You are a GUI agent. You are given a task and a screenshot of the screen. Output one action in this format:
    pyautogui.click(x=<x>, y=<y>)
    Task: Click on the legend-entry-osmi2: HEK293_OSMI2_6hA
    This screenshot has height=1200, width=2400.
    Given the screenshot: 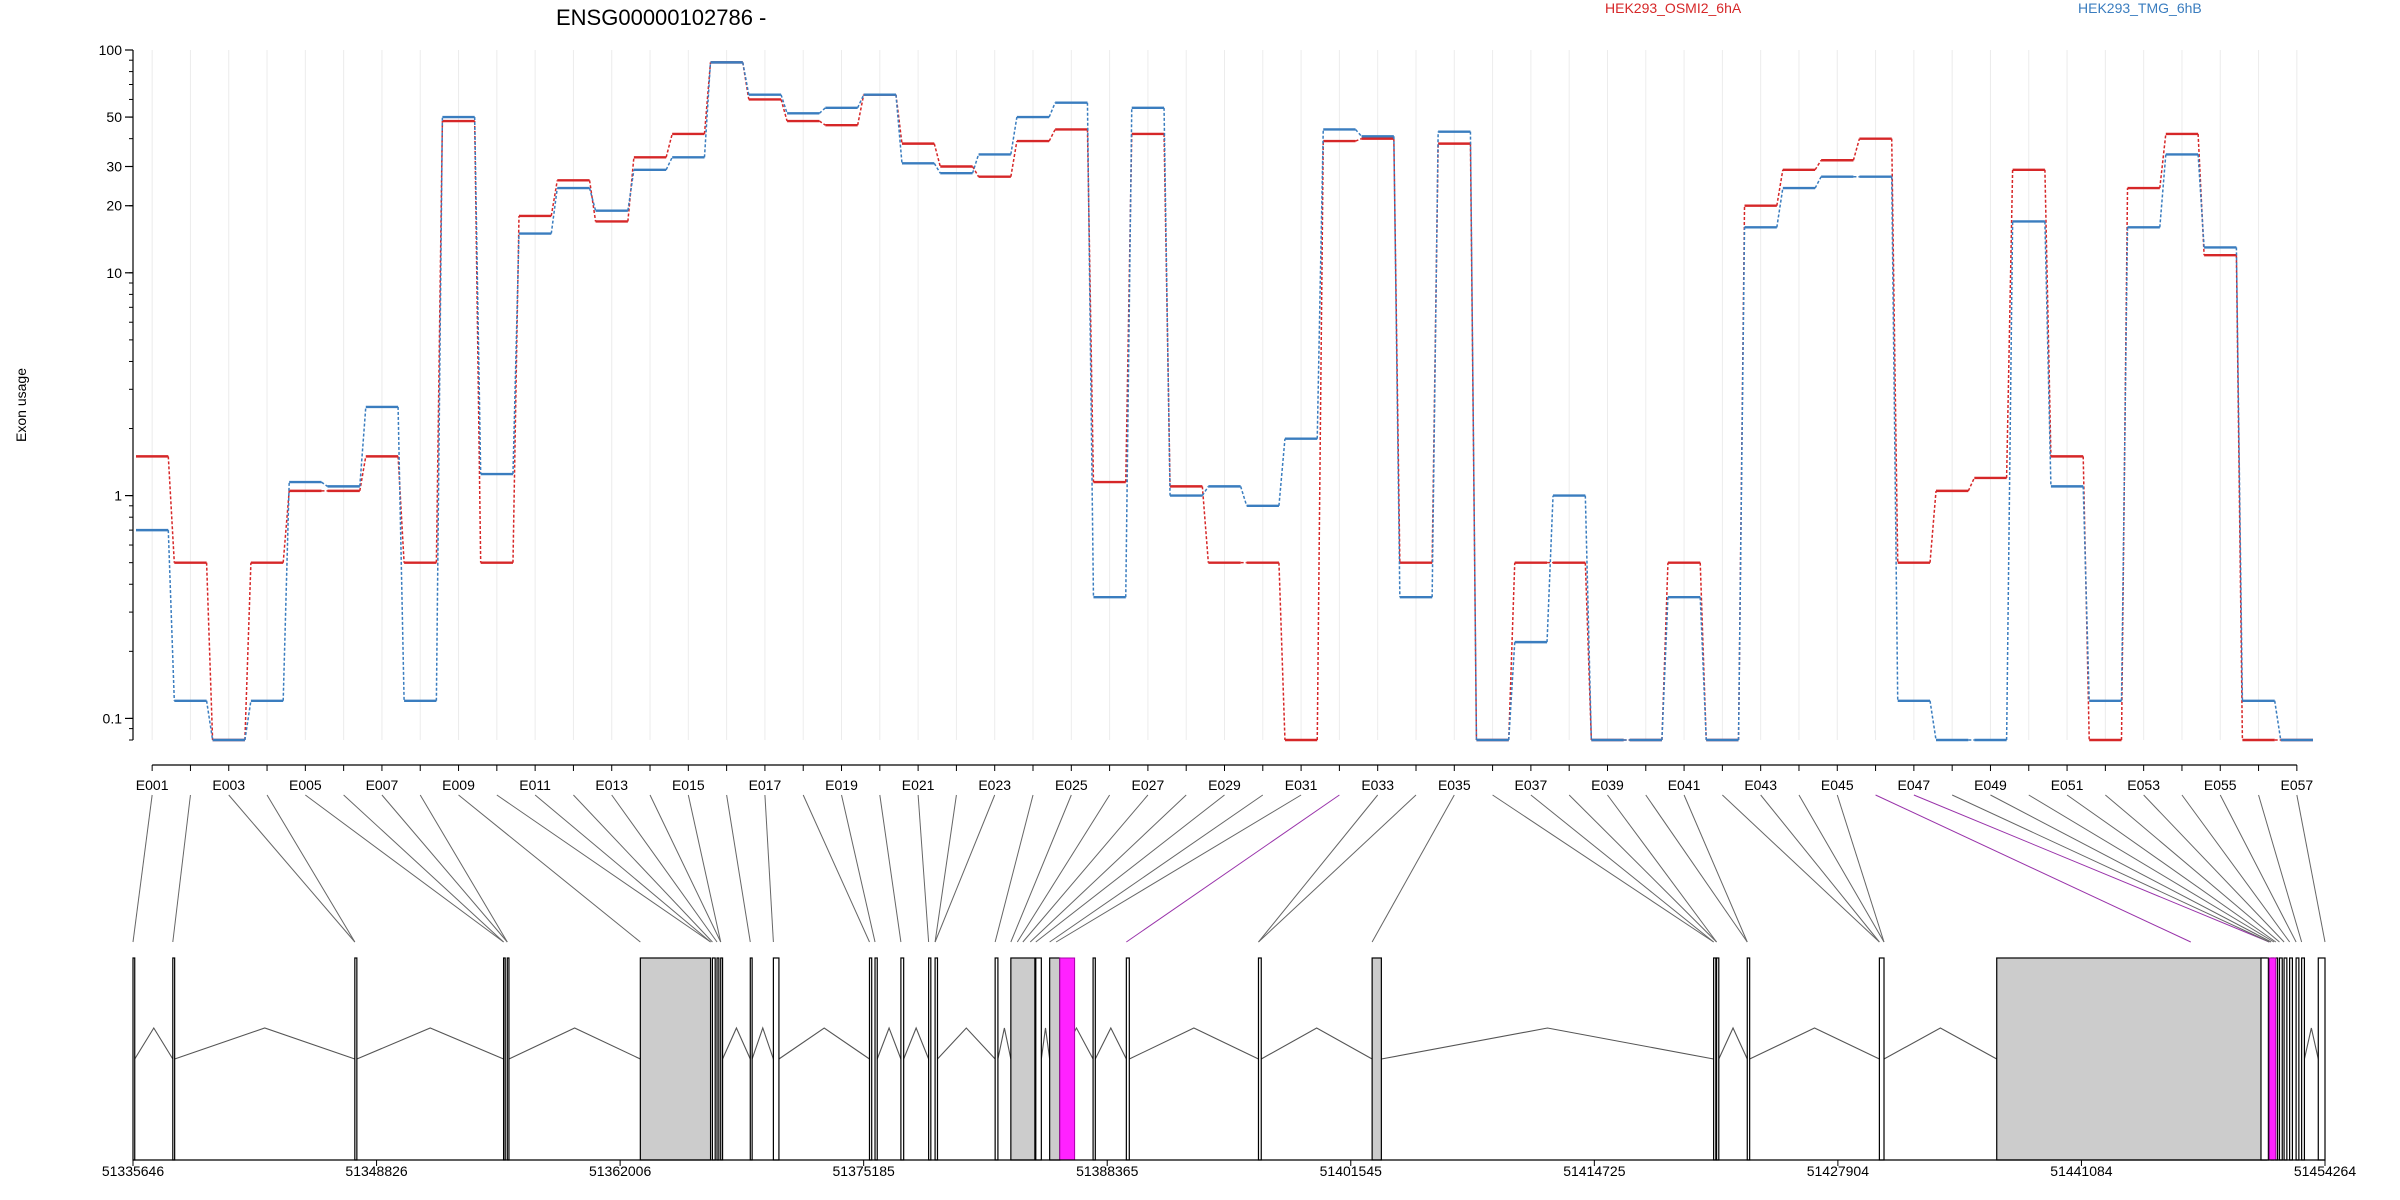 What is the action you would take?
    pyautogui.click(x=1673, y=8)
    